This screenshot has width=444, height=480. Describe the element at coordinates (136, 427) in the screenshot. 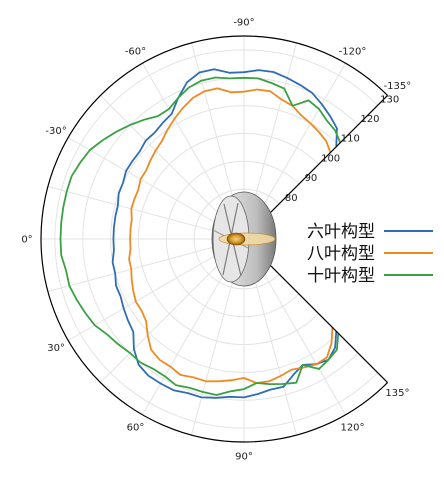

I see `theta-tick-label: 60°` at that location.